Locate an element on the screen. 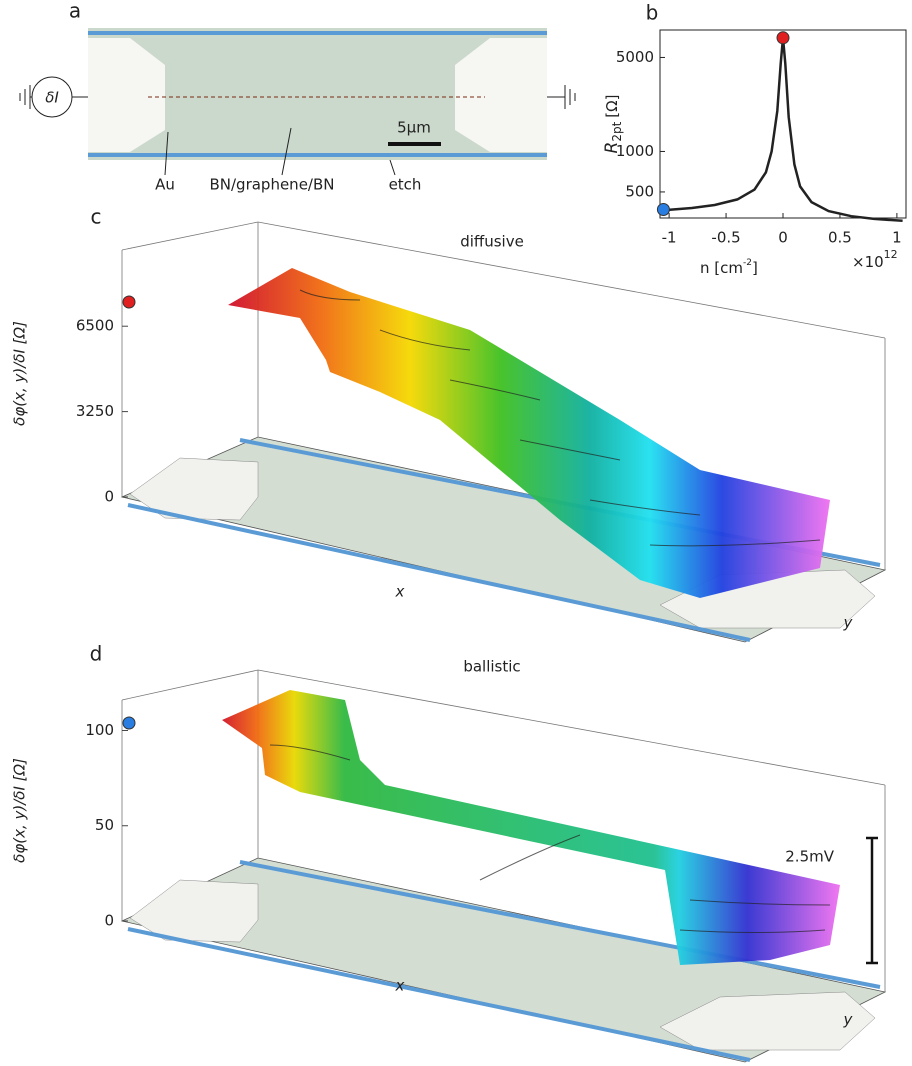 This screenshot has height=1066, width=912. x-tick-label: 0 is located at coordinates (783, 238).